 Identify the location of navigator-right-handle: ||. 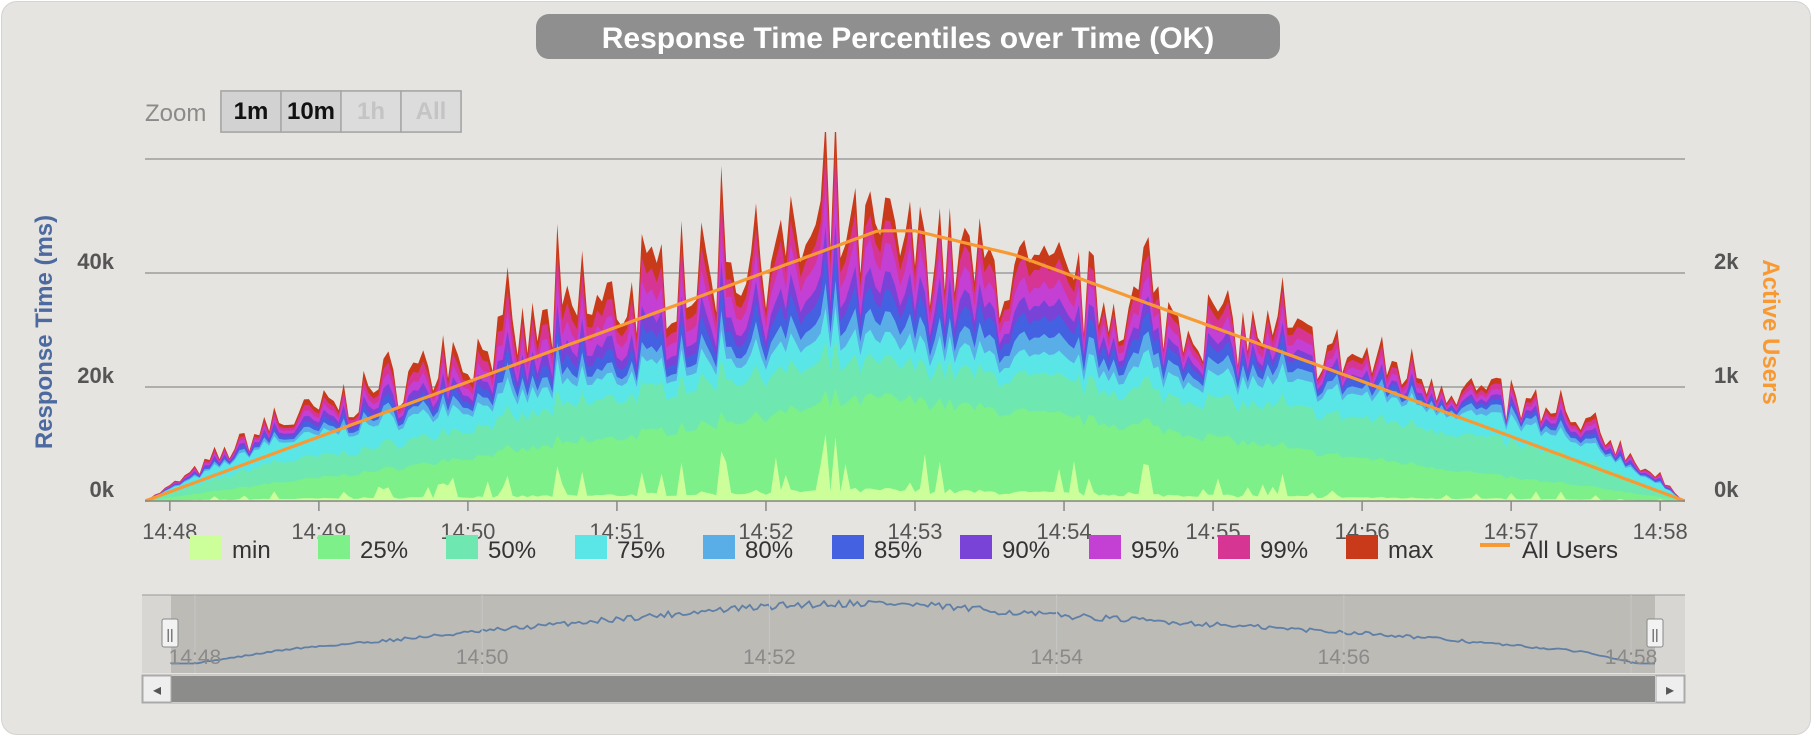
(1655, 633).